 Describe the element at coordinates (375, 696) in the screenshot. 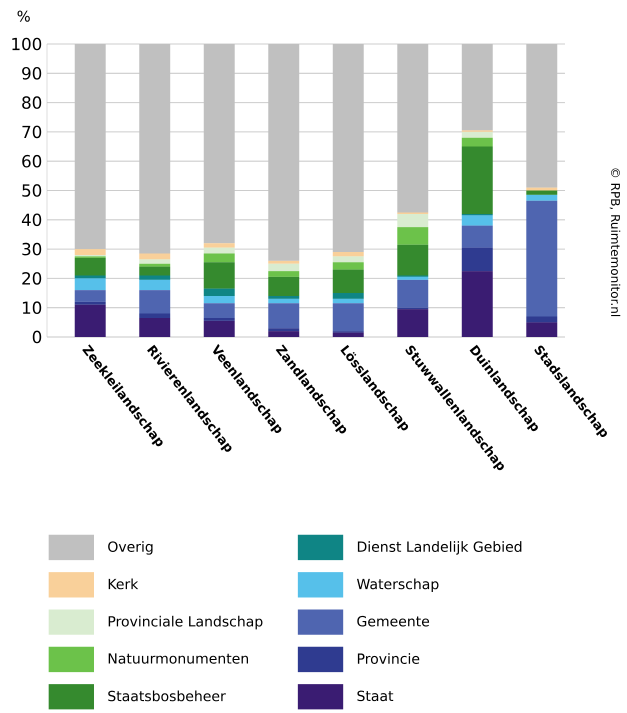

I see `legend-label: Staat` at that location.